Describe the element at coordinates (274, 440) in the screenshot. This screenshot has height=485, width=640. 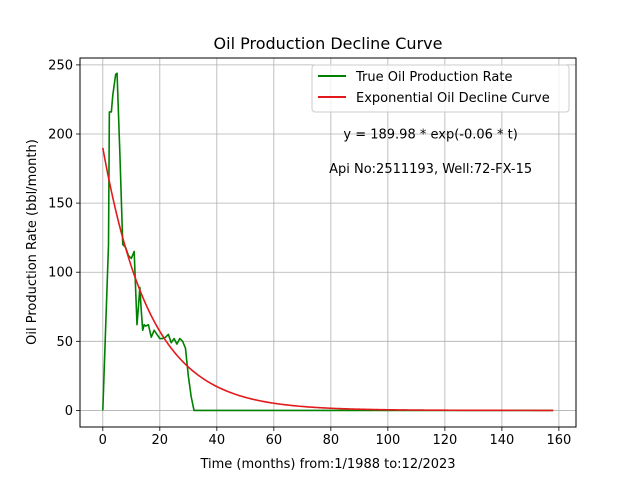
I see `x-tick-label: 60` at that location.